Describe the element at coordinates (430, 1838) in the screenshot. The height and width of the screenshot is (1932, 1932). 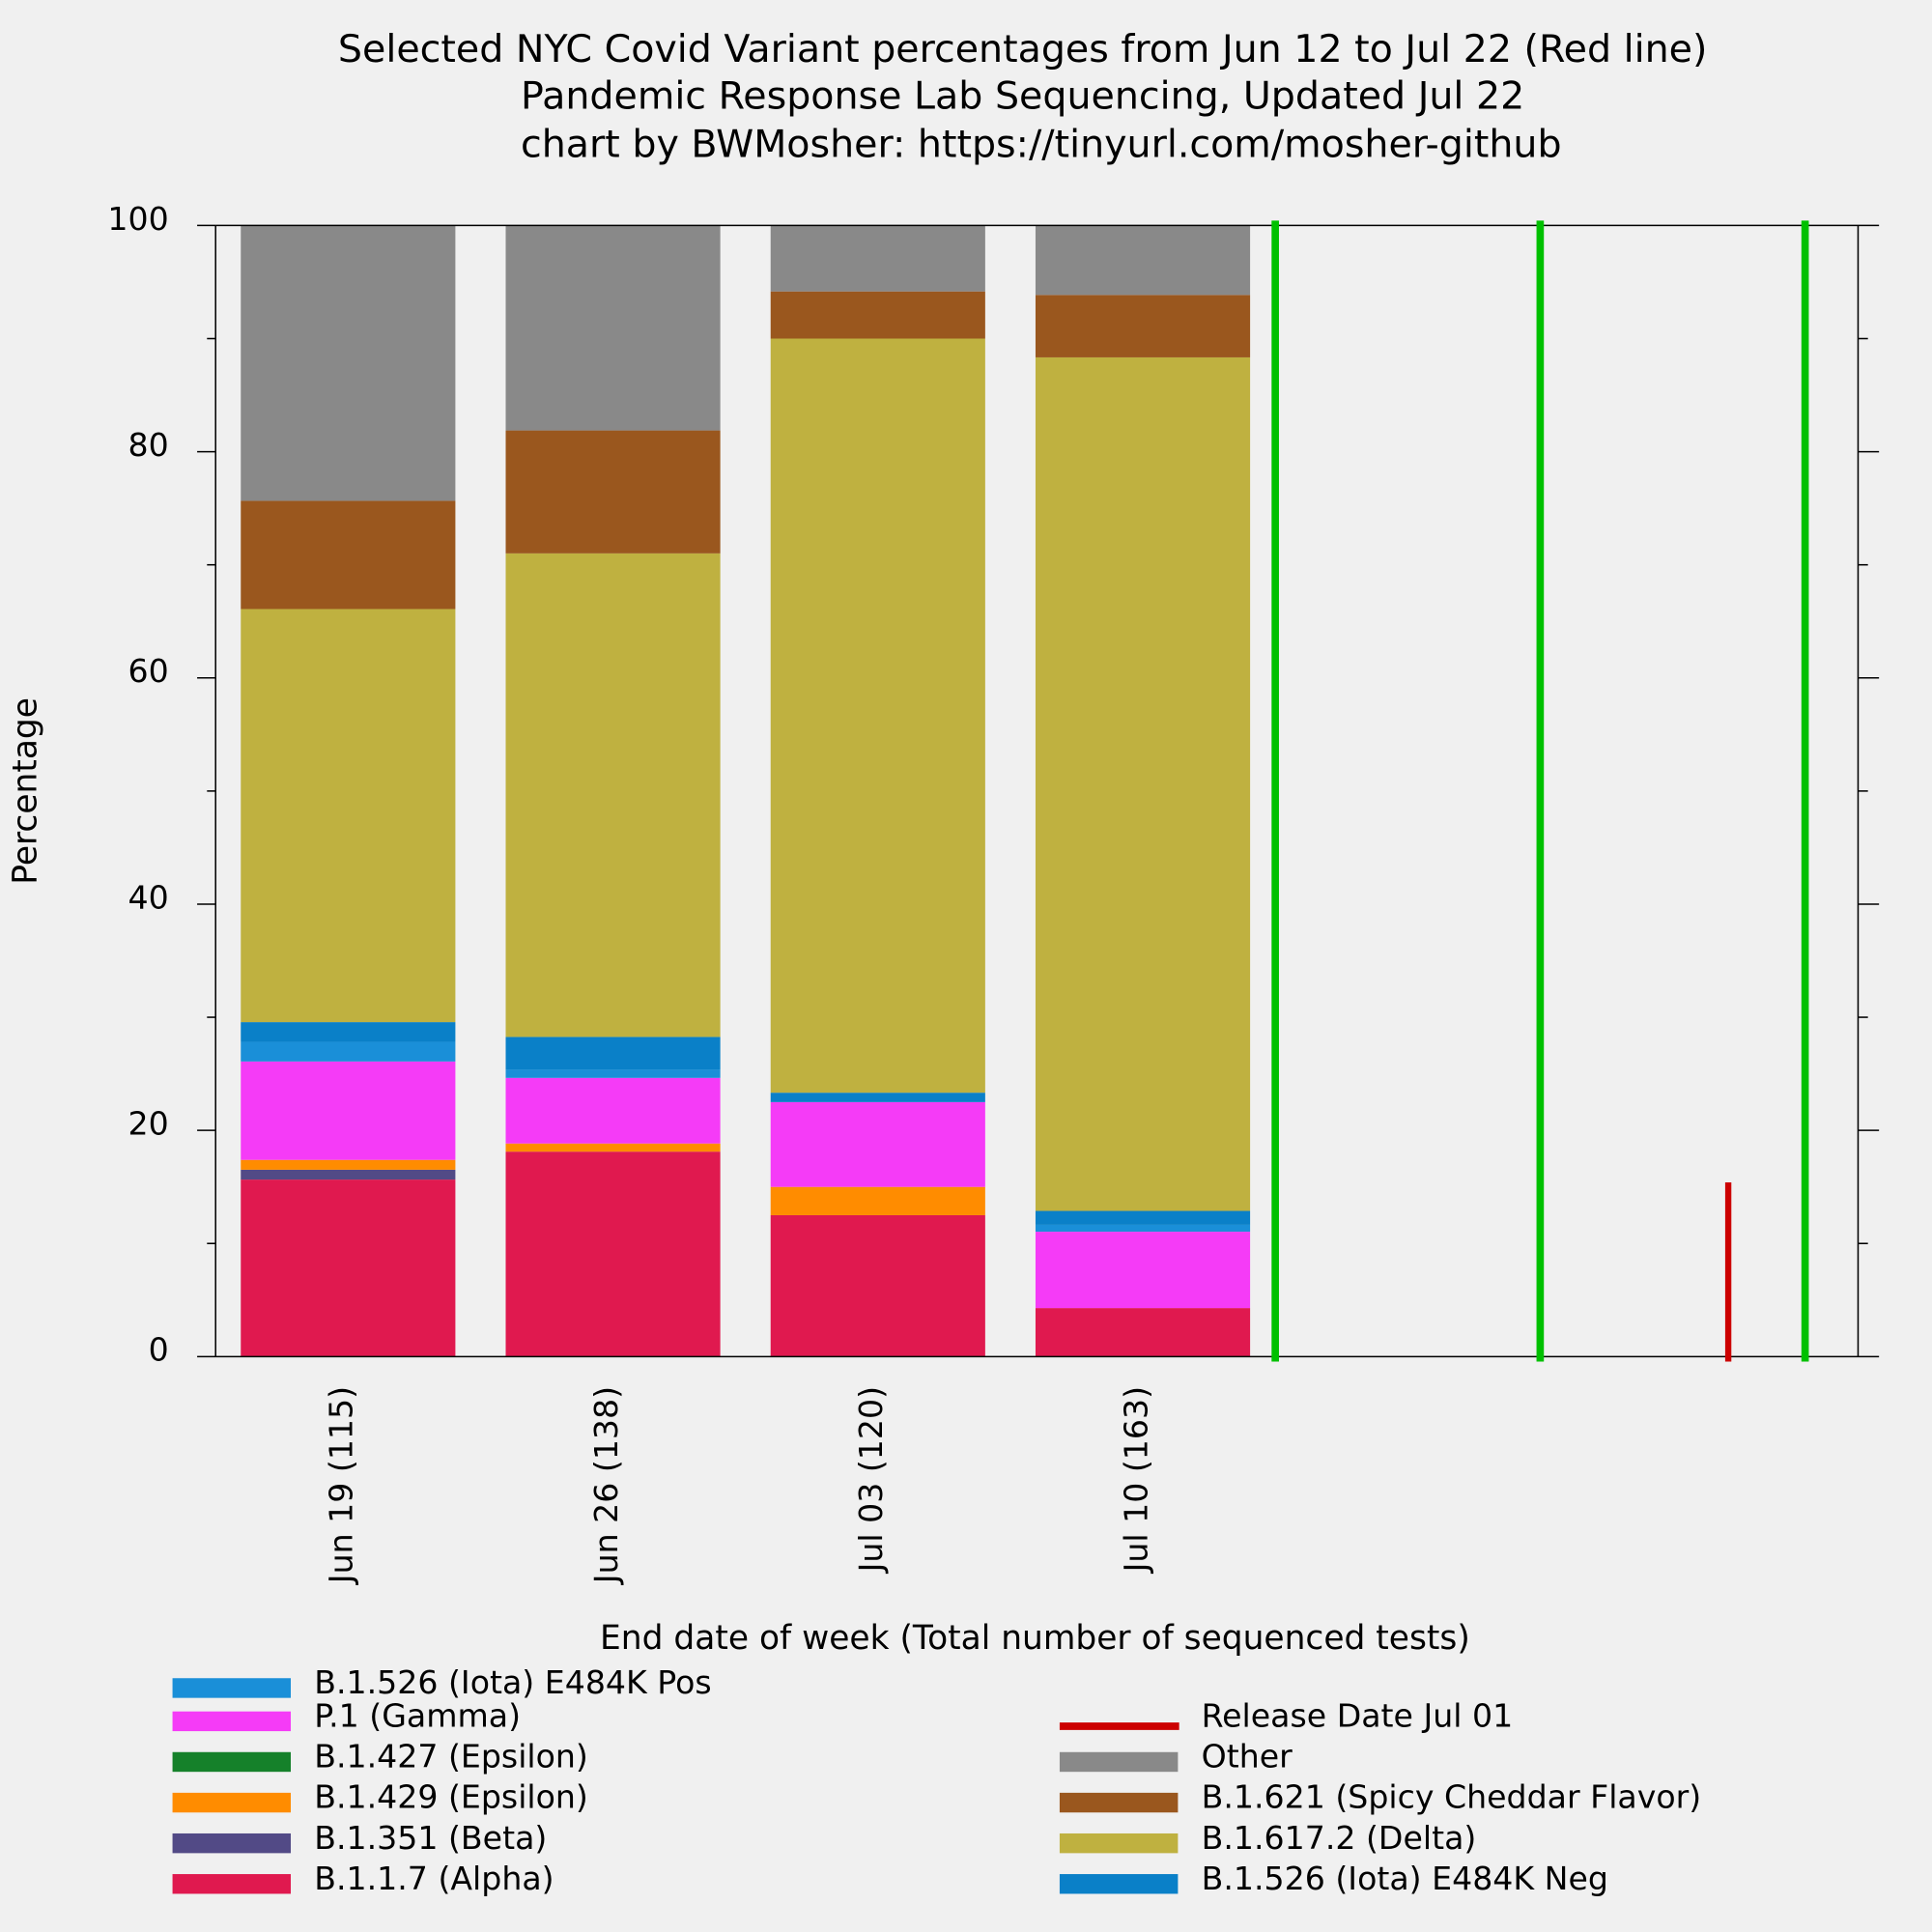
I see `legend-label: B.1.351 (Beta)` at that location.